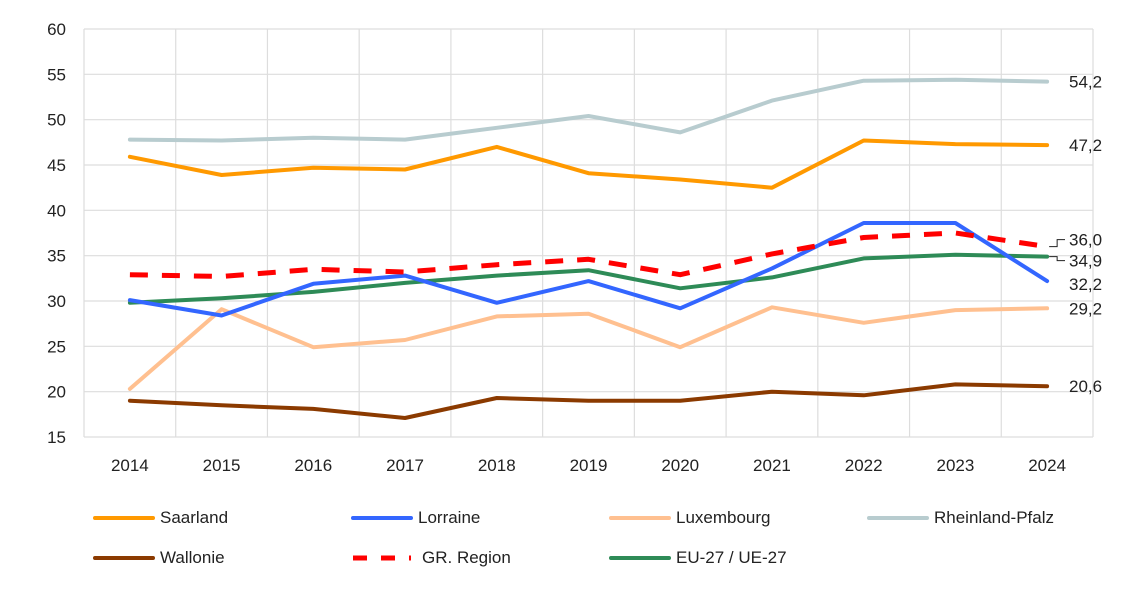  I want to click on y-tick-label: 30, so click(56, 301).